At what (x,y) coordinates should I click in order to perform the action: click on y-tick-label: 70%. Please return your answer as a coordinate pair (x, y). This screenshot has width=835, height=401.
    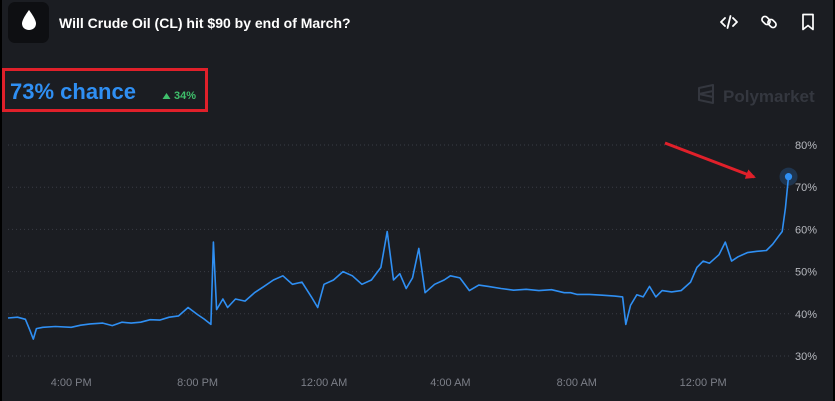
    Looking at the image, I should click on (806, 188).